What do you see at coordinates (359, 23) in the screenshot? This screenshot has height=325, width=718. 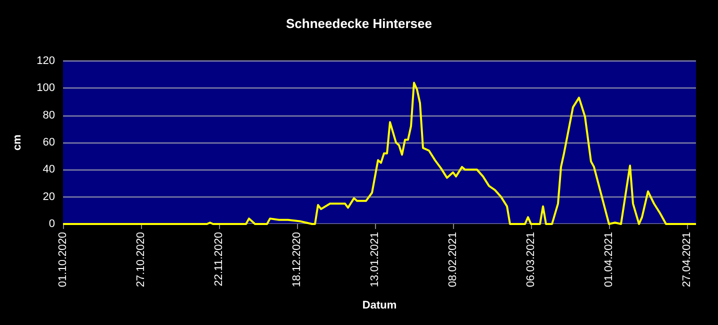 I see `chart-title: Schneedecke Hintersee` at bounding box center [359, 23].